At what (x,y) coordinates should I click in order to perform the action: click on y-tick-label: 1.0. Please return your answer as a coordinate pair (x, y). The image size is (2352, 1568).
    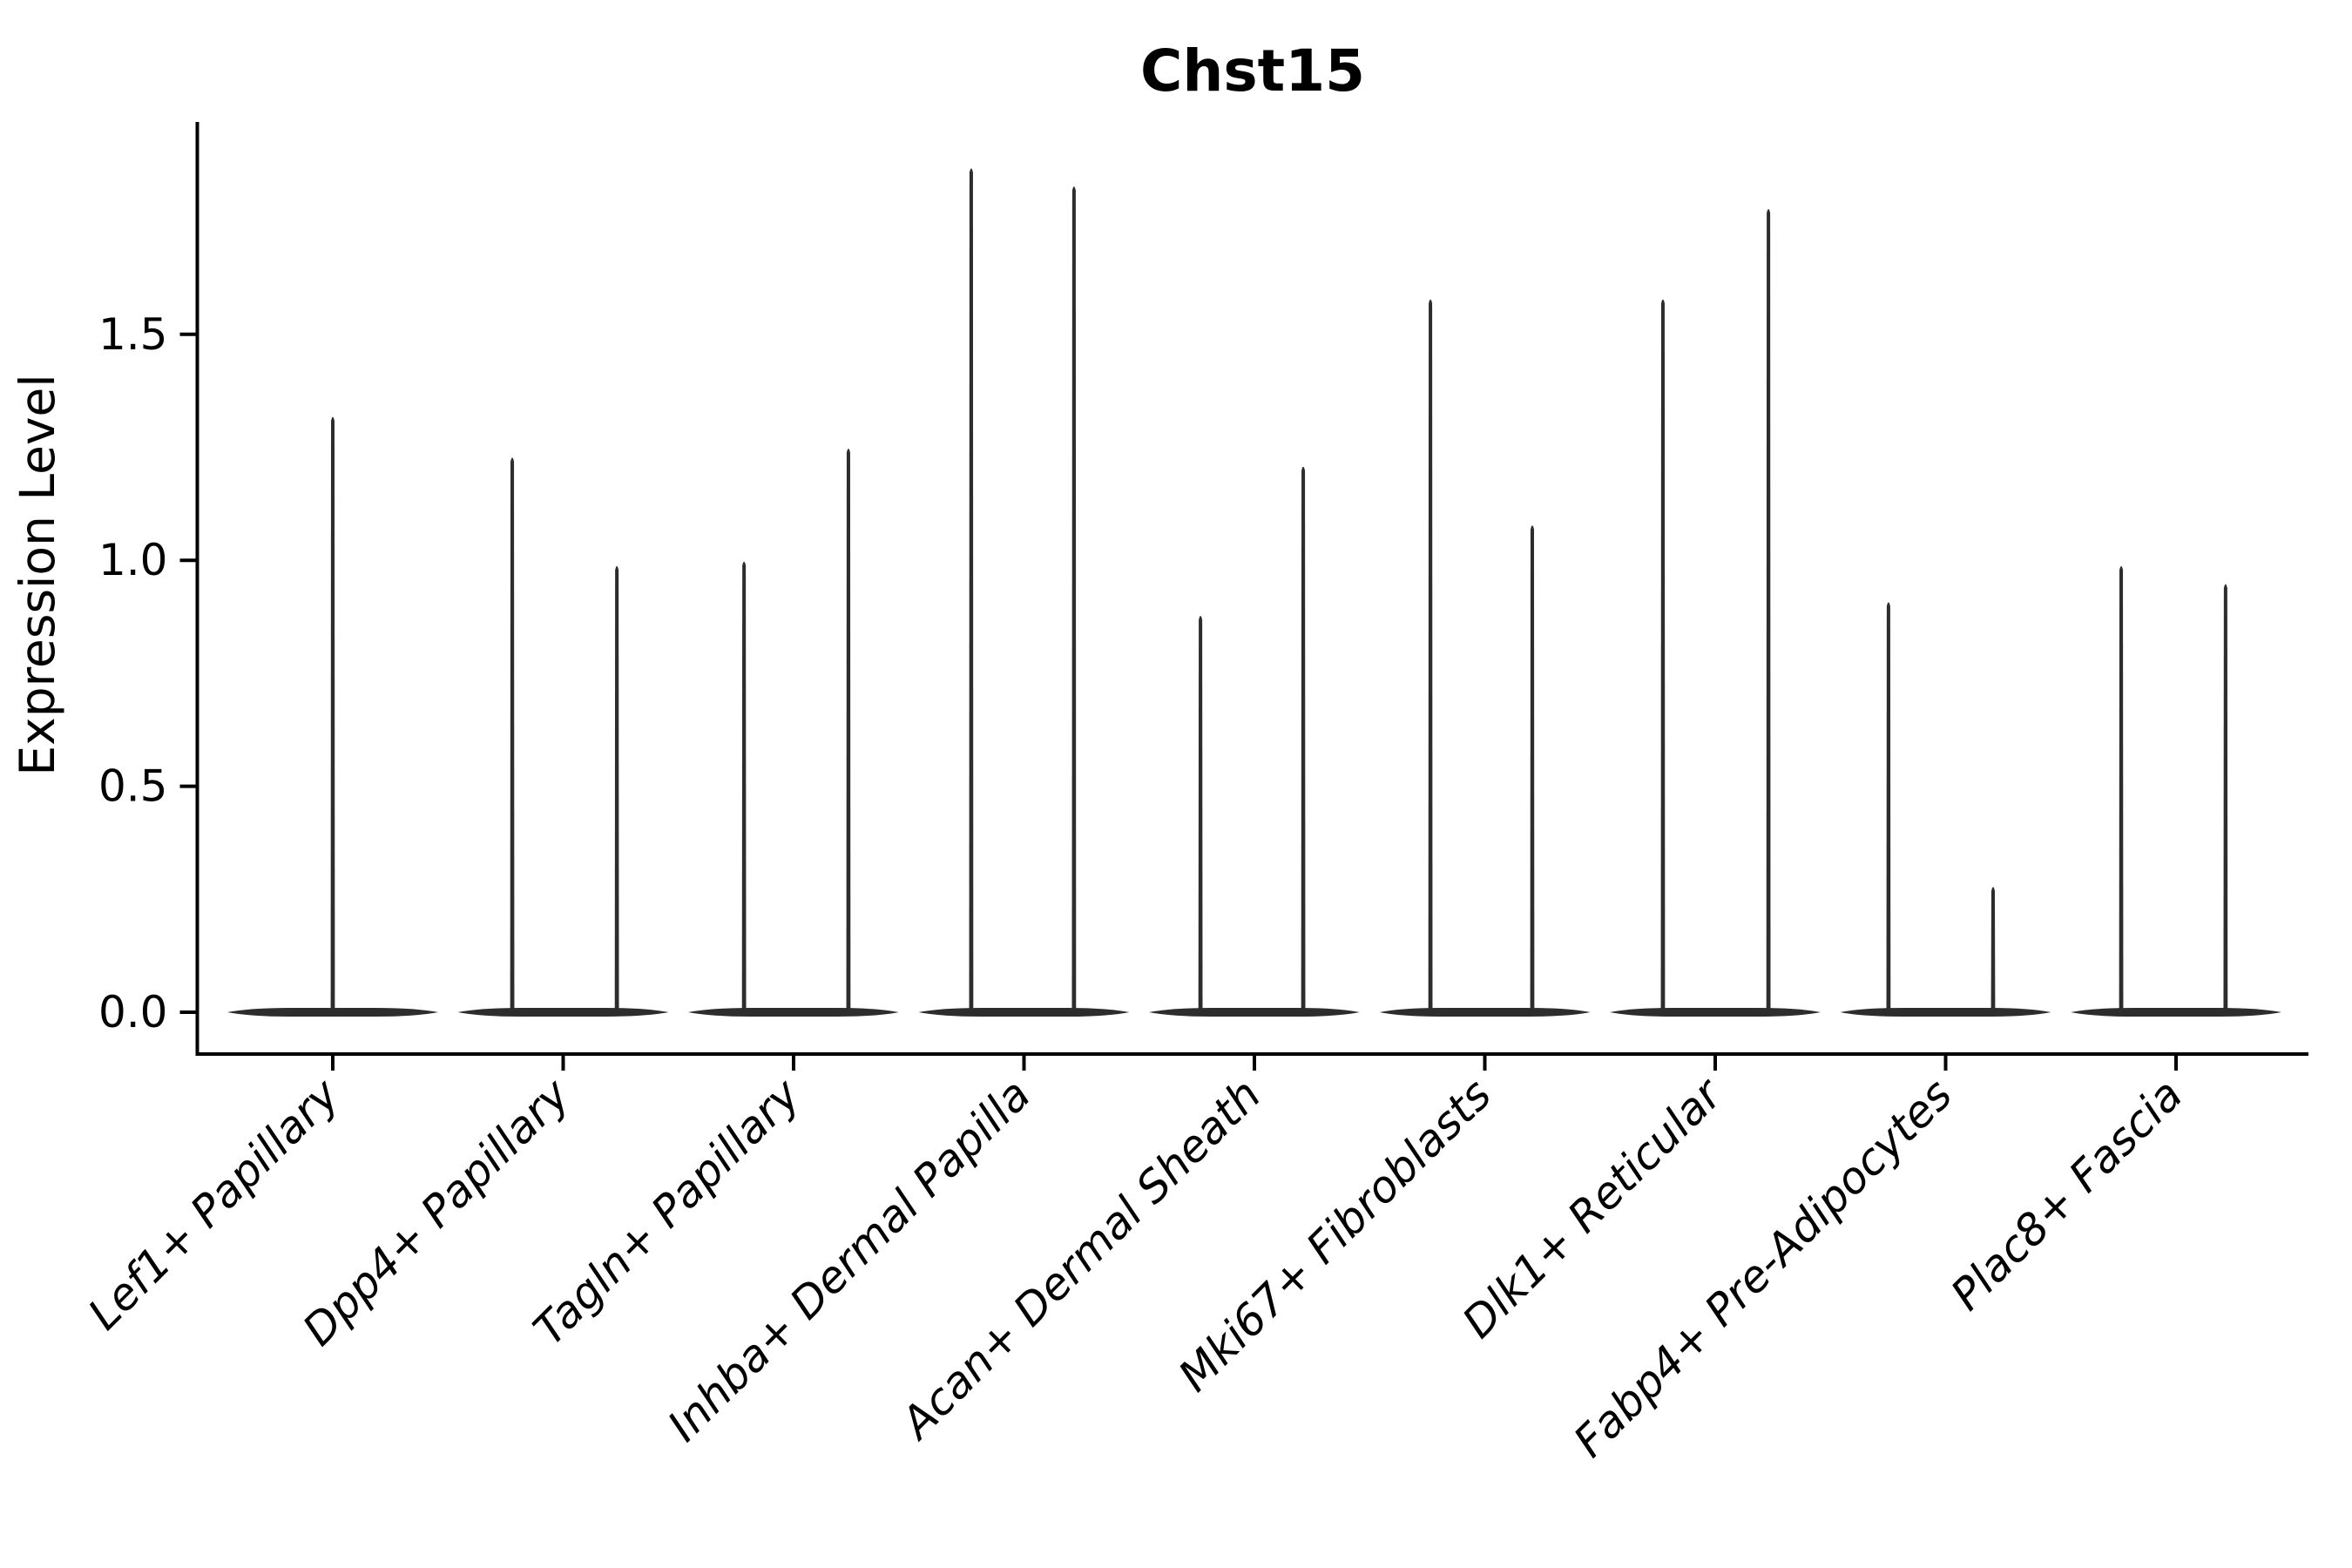
    Looking at the image, I should click on (133, 560).